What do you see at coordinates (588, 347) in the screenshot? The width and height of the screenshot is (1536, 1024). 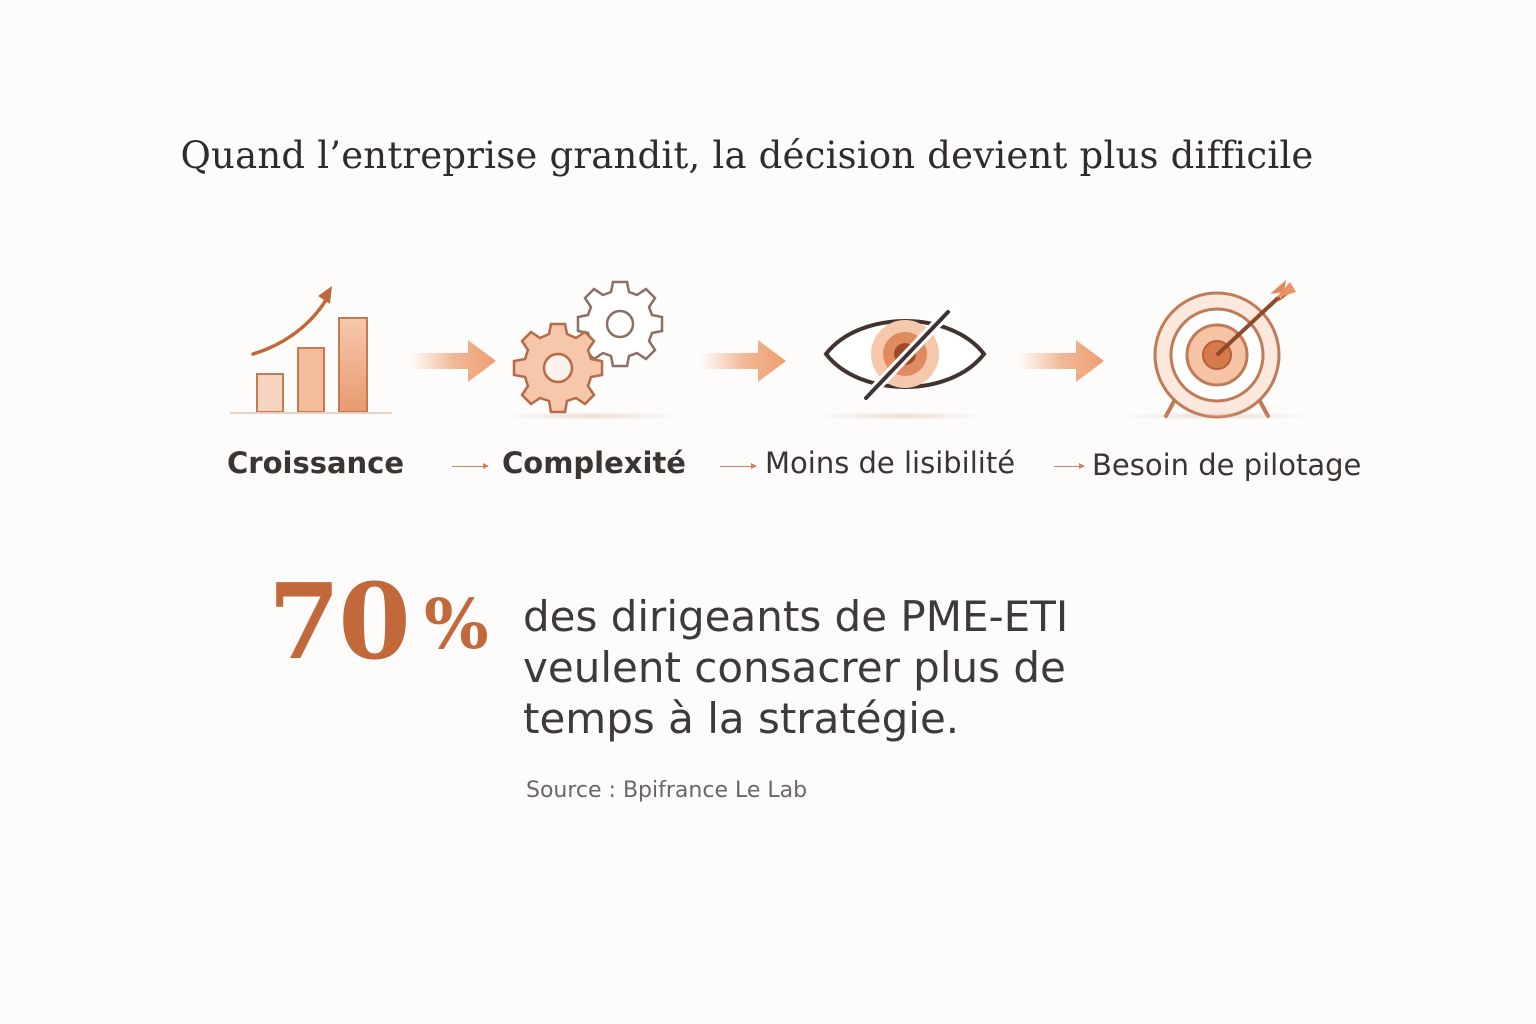 I see `gears-icon` at bounding box center [588, 347].